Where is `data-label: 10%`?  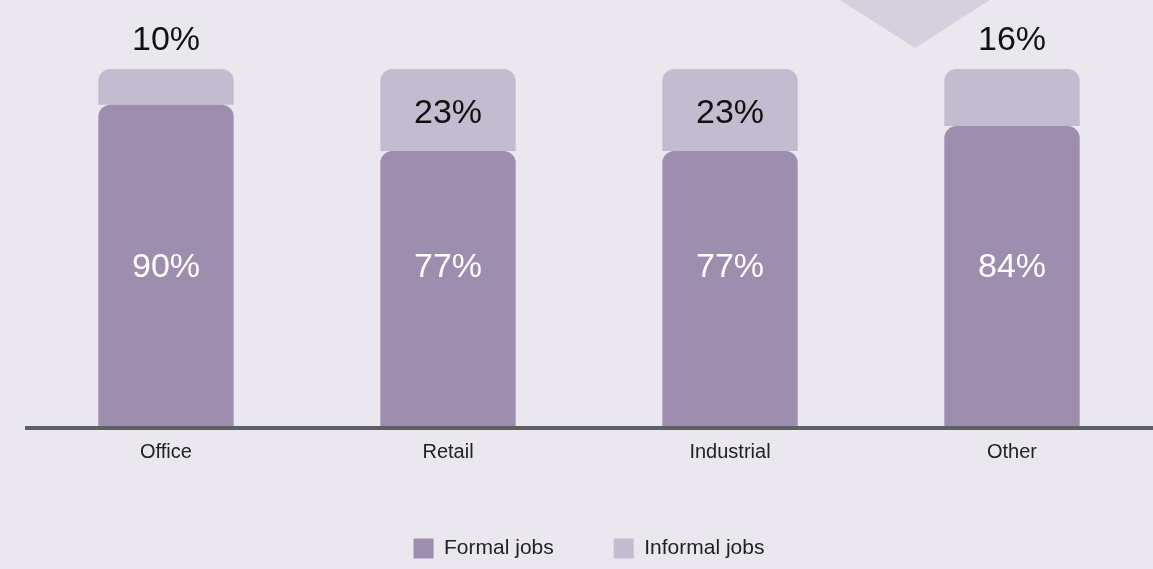 data-label: 10% is located at coordinates (166, 38).